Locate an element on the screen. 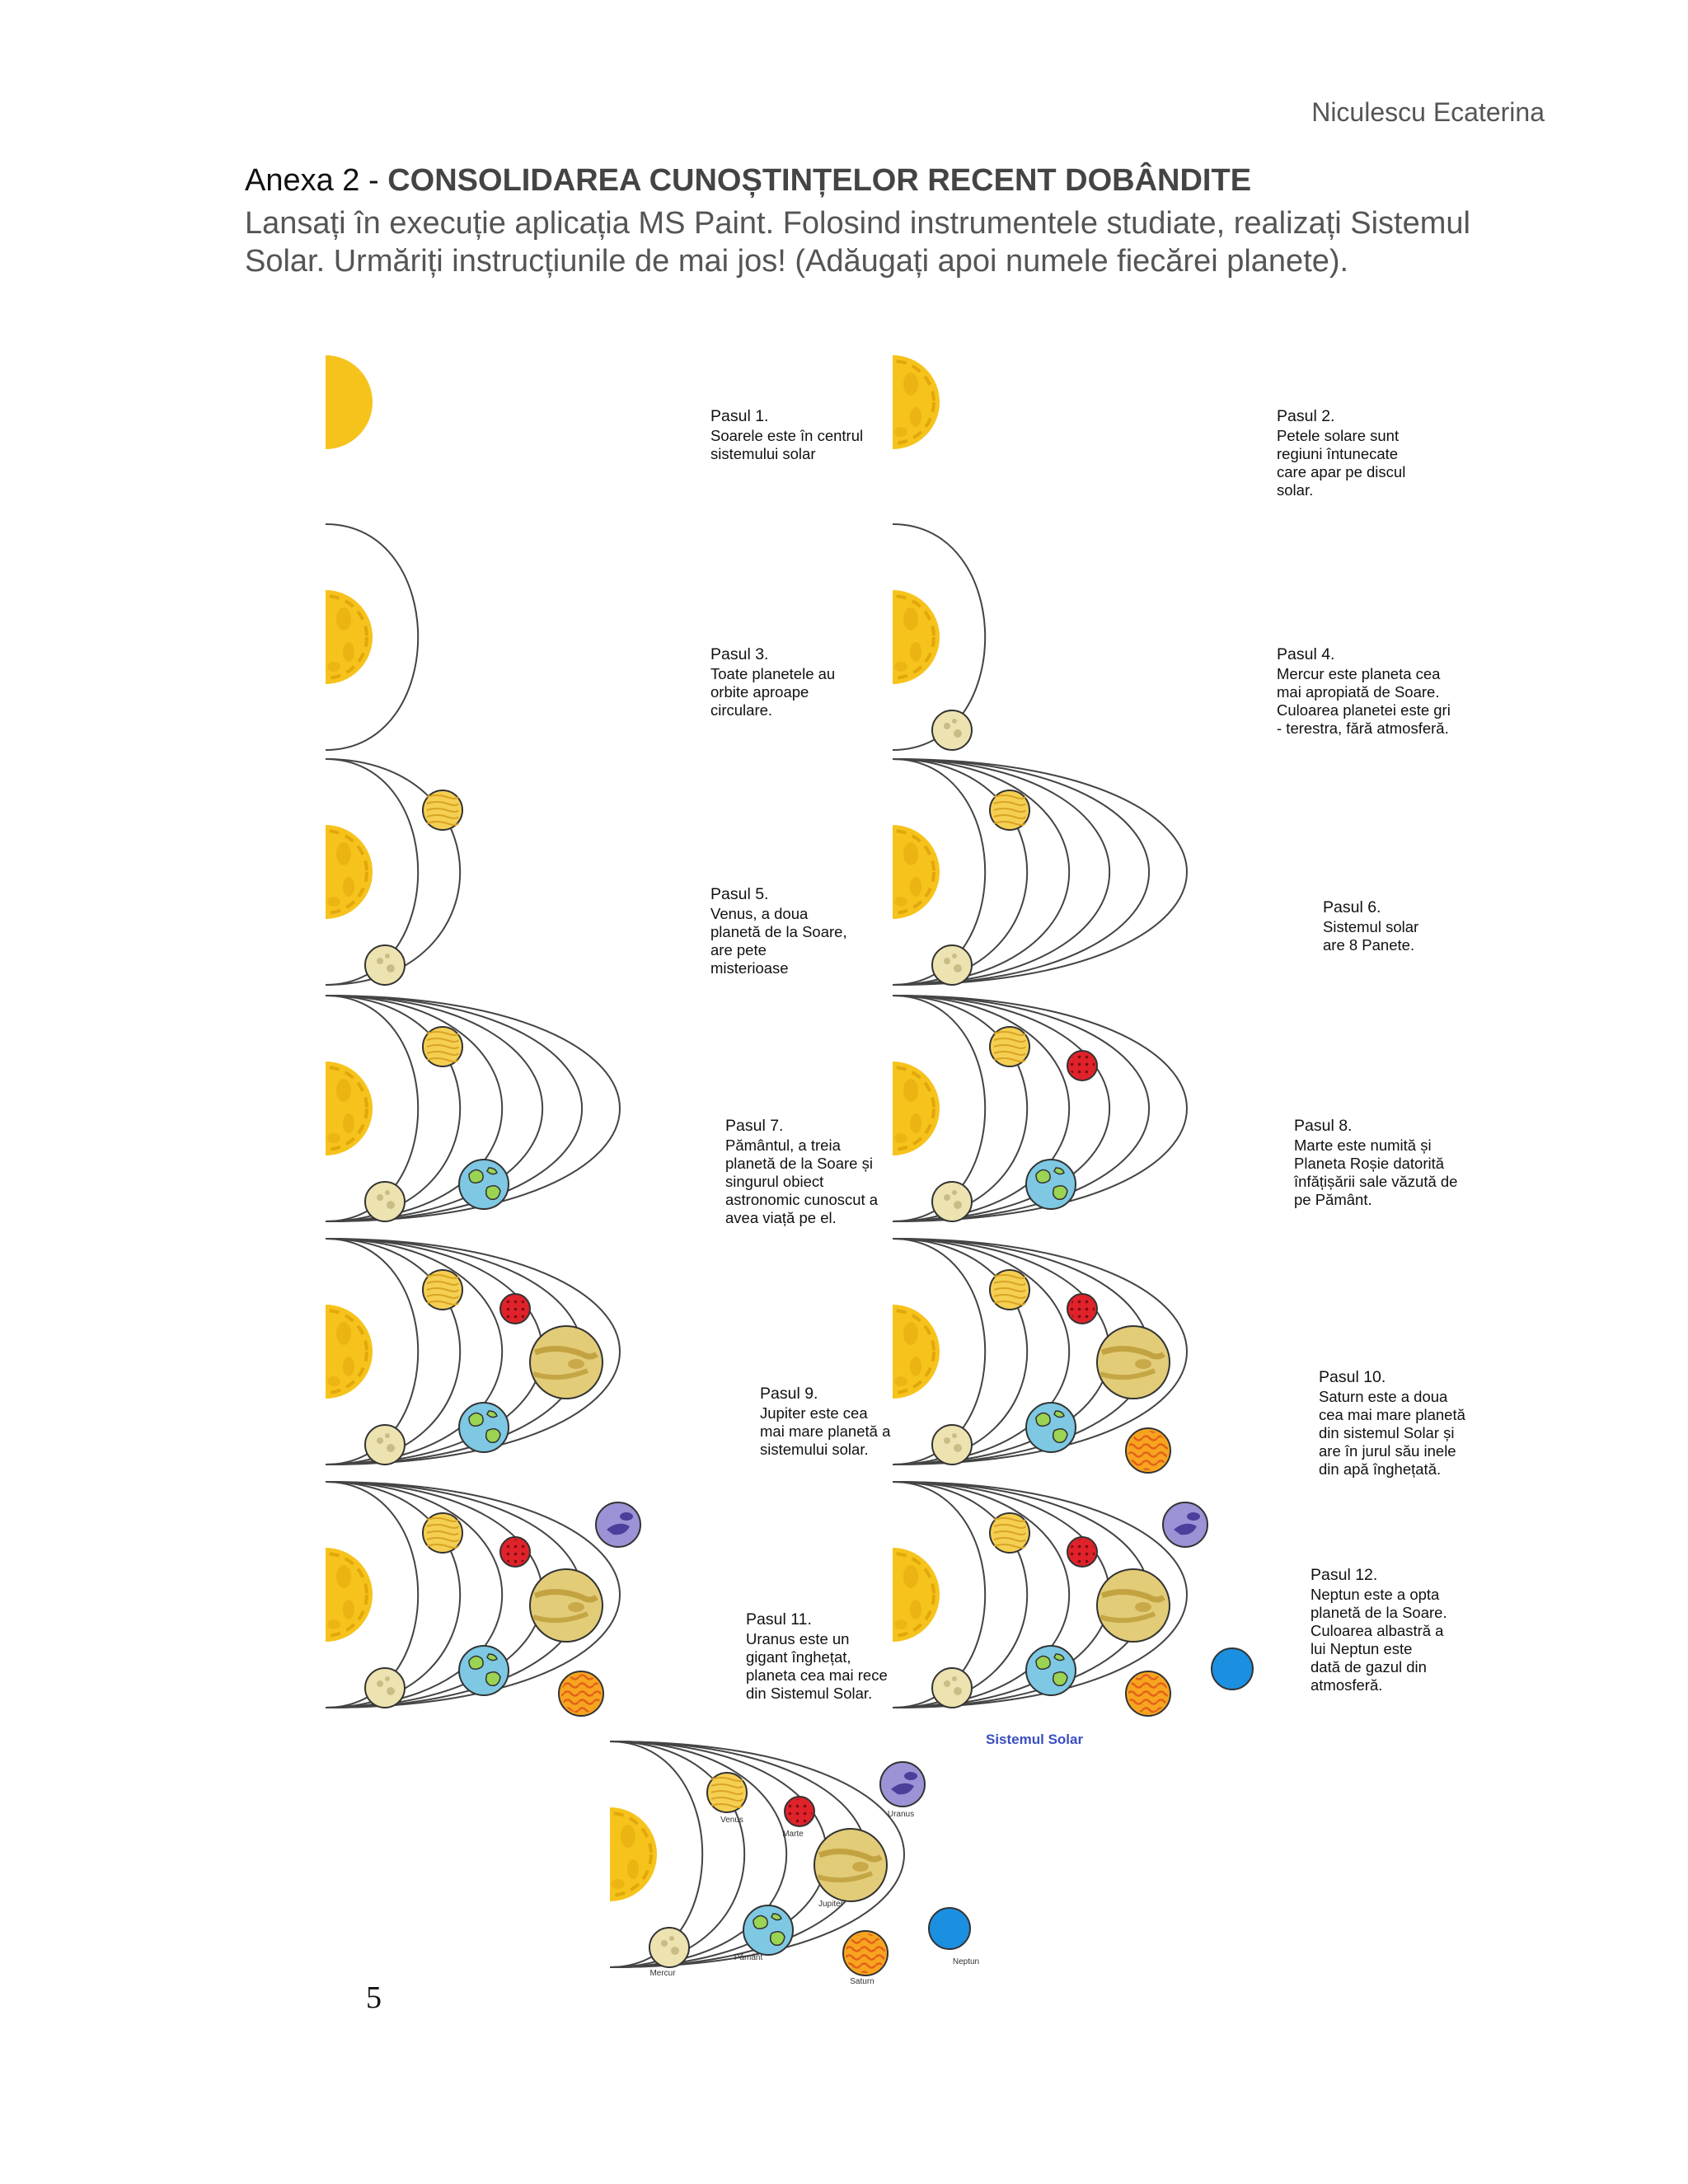 Image resolution: width=1688 pixels, height=2184 pixels. step-9-diagram is located at coordinates (473, 1351).